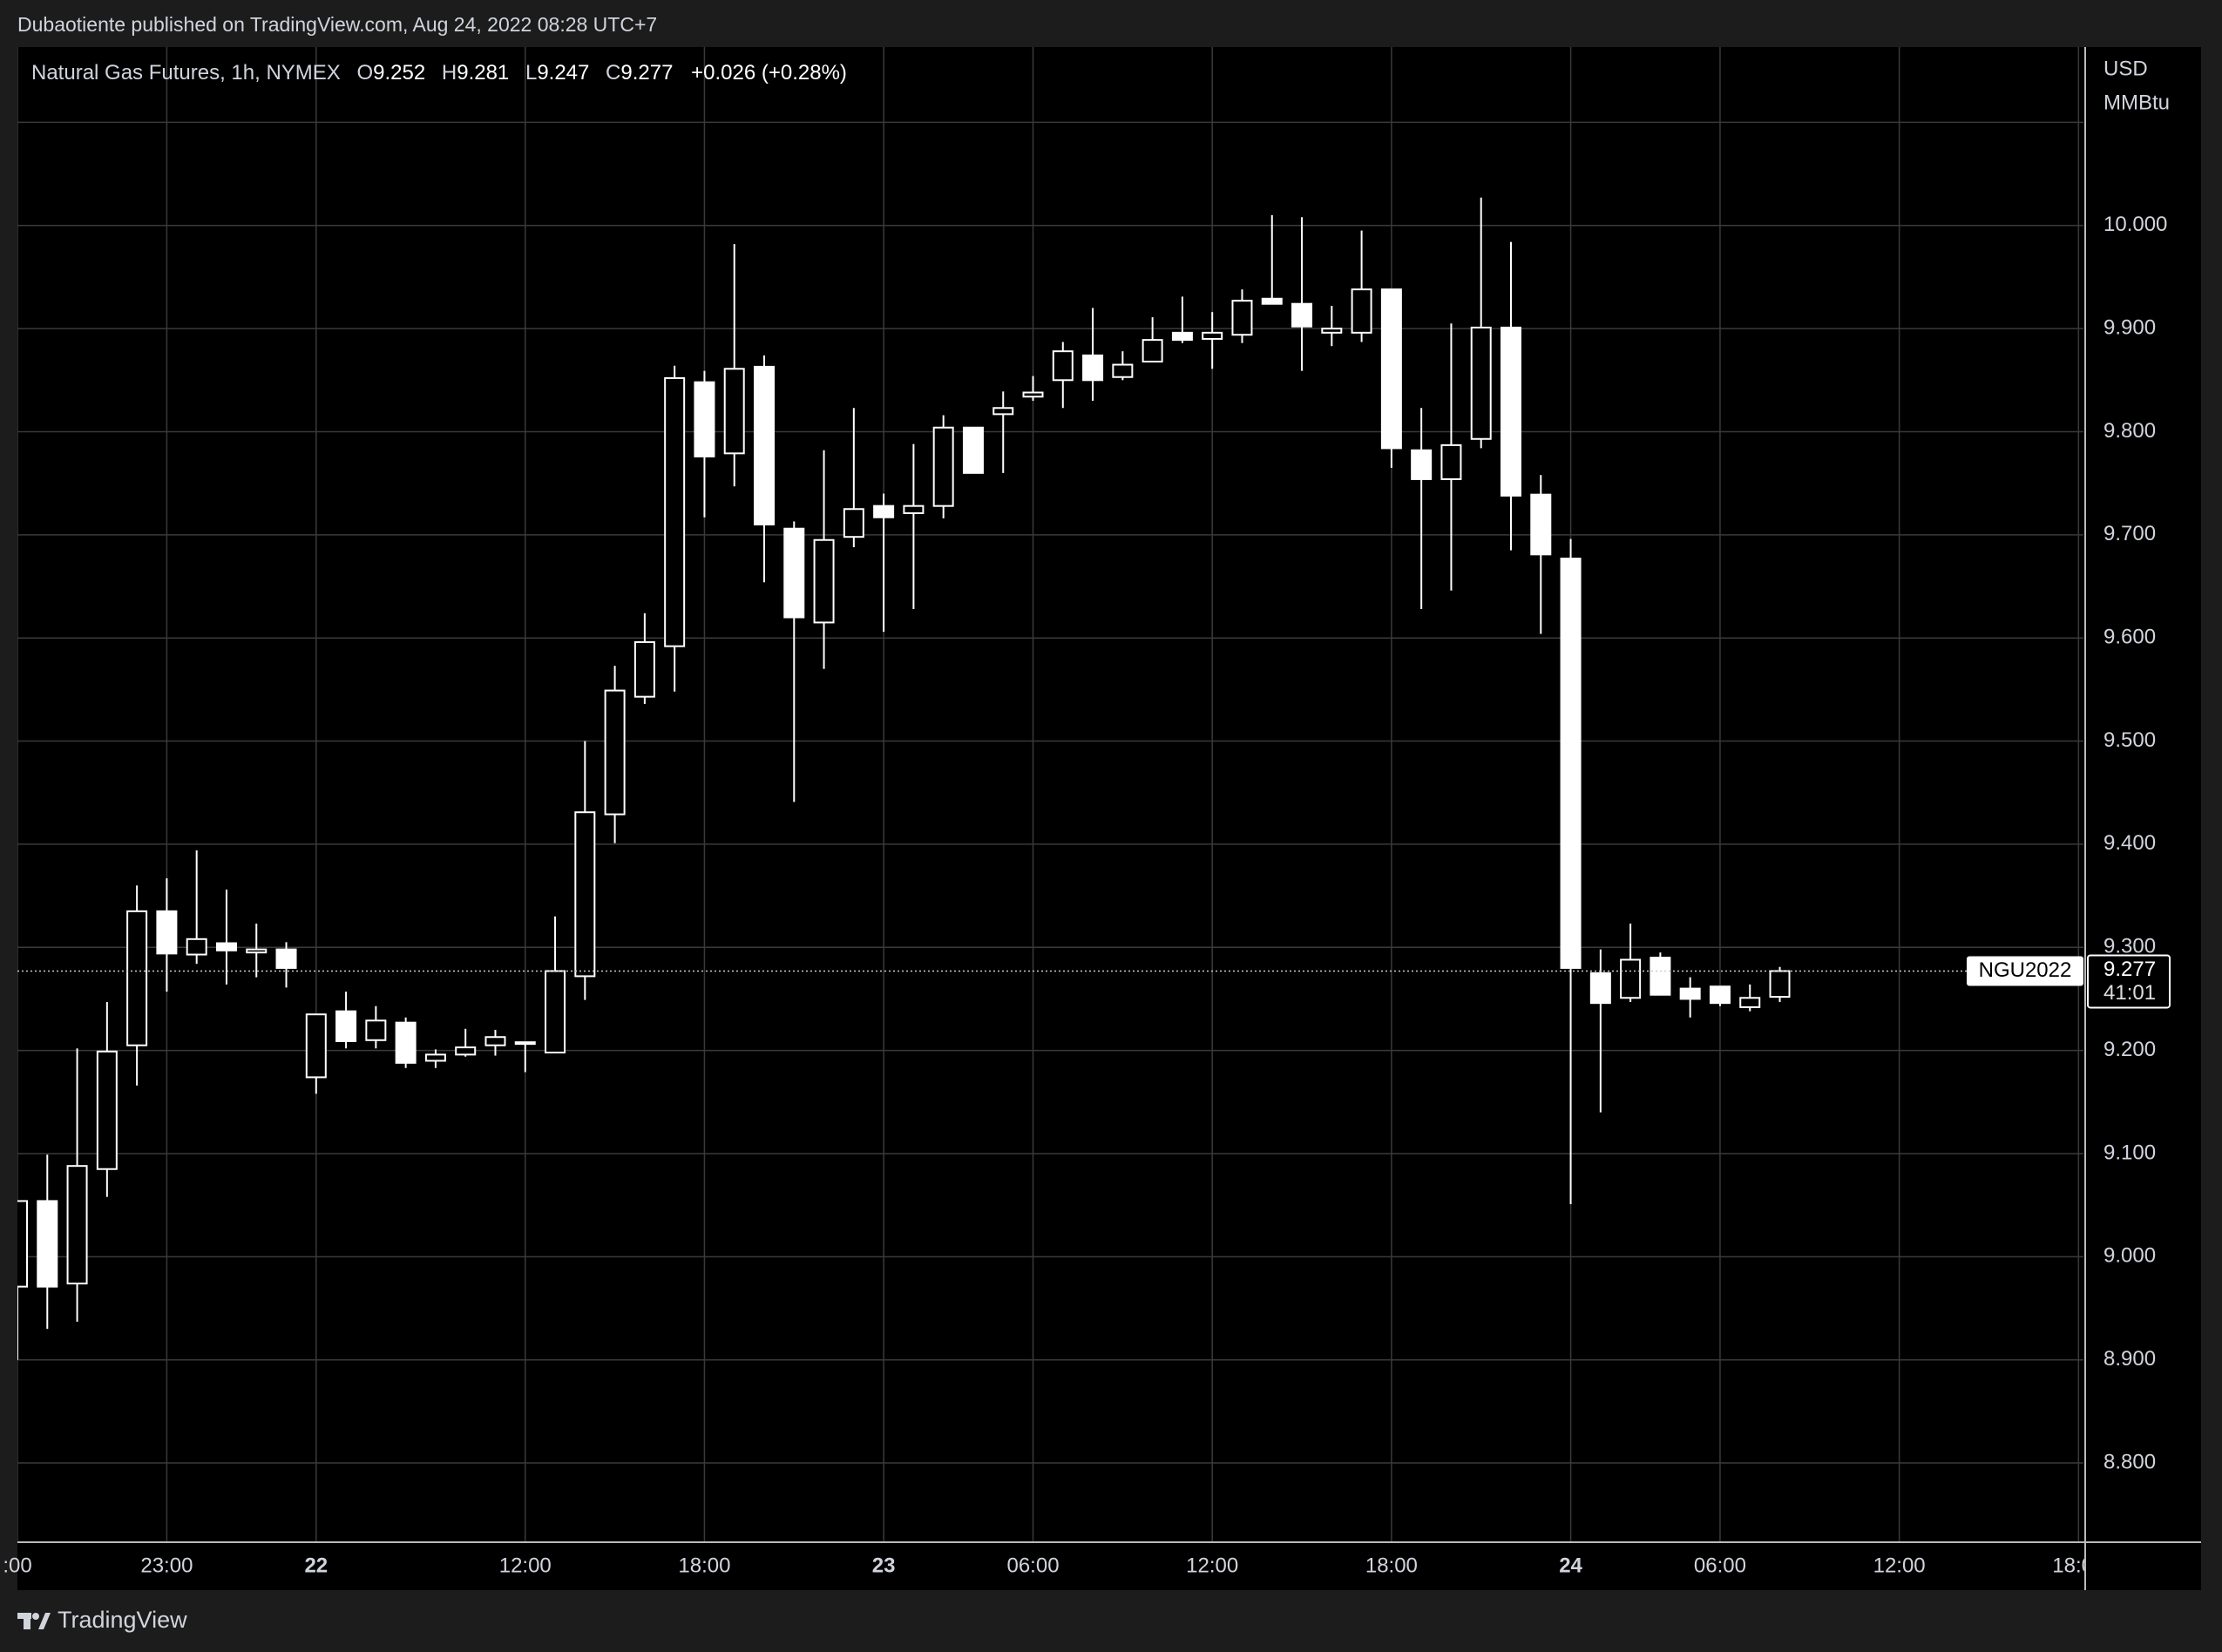 Image resolution: width=2222 pixels, height=1652 pixels. Describe the element at coordinates (2135, 225) in the screenshot. I see `y-tick-label: 10.000` at that location.